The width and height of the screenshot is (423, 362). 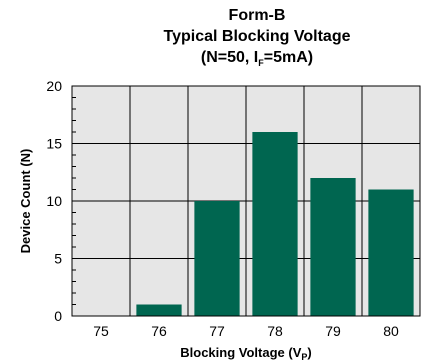 What do you see at coordinates (275, 331) in the screenshot?
I see `x-tick-label-78: 78` at bounding box center [275, 331].